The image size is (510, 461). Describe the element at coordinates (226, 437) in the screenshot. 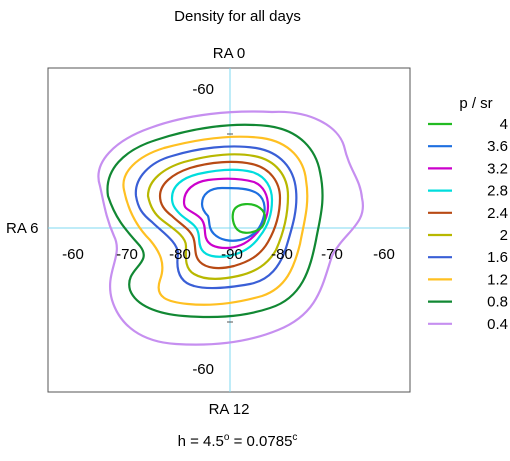

I see `footer-degree-symbol: o` at that location.